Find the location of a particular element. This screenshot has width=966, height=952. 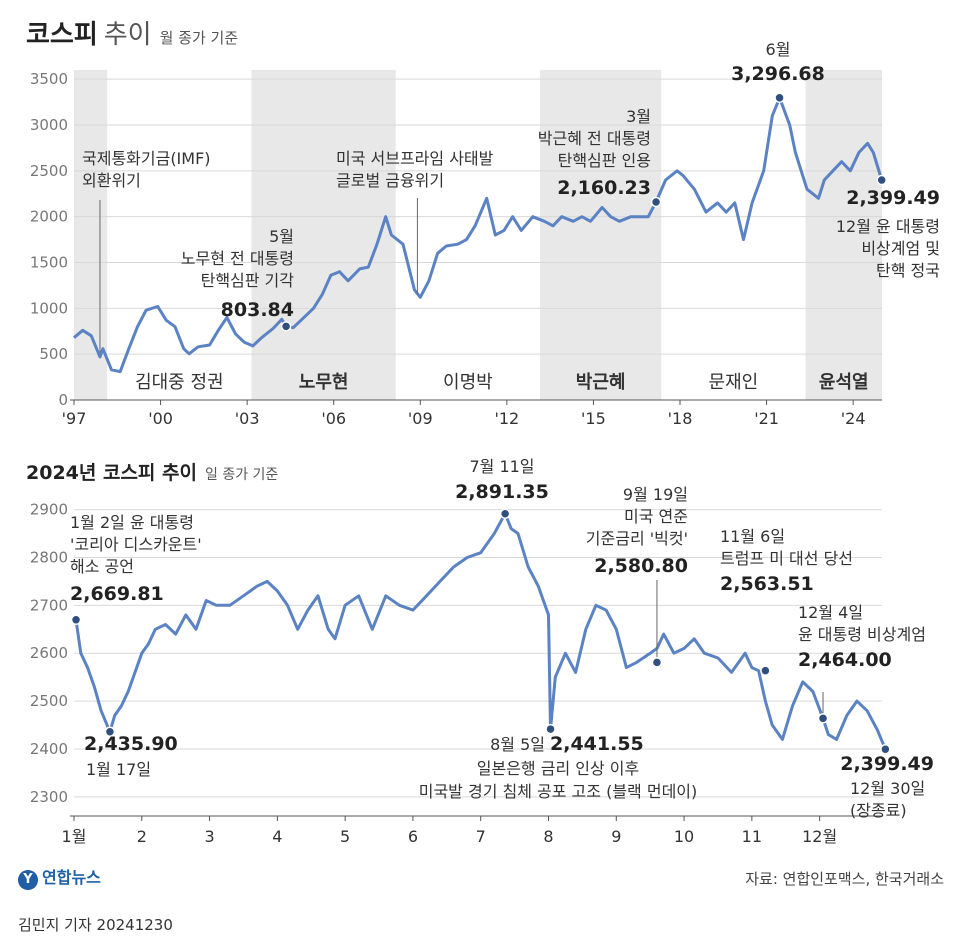

nov6-annotation-value: 2,563.51 is located at coordinates (767, 584).